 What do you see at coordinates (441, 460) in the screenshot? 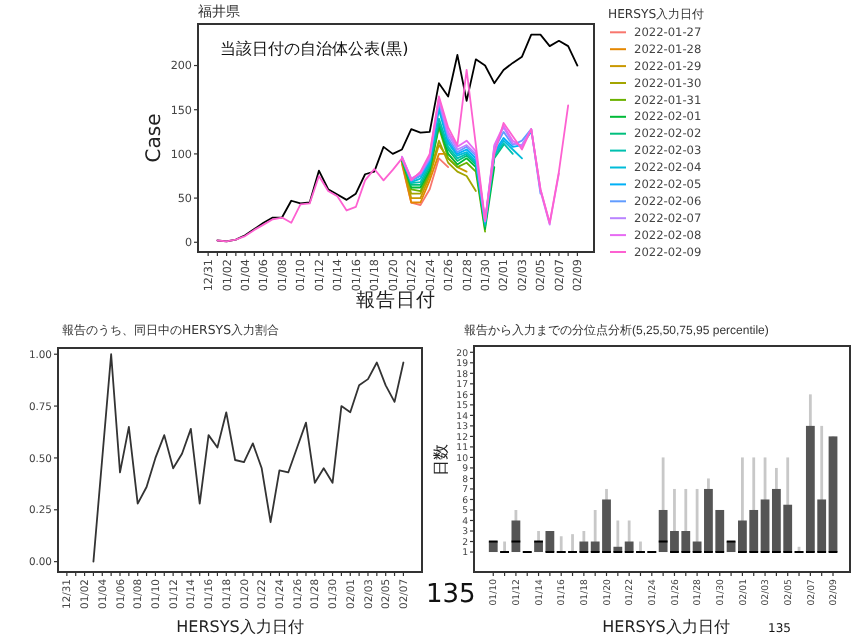
I see `y-axis-title: 日数` at bounding box center [441, 460].